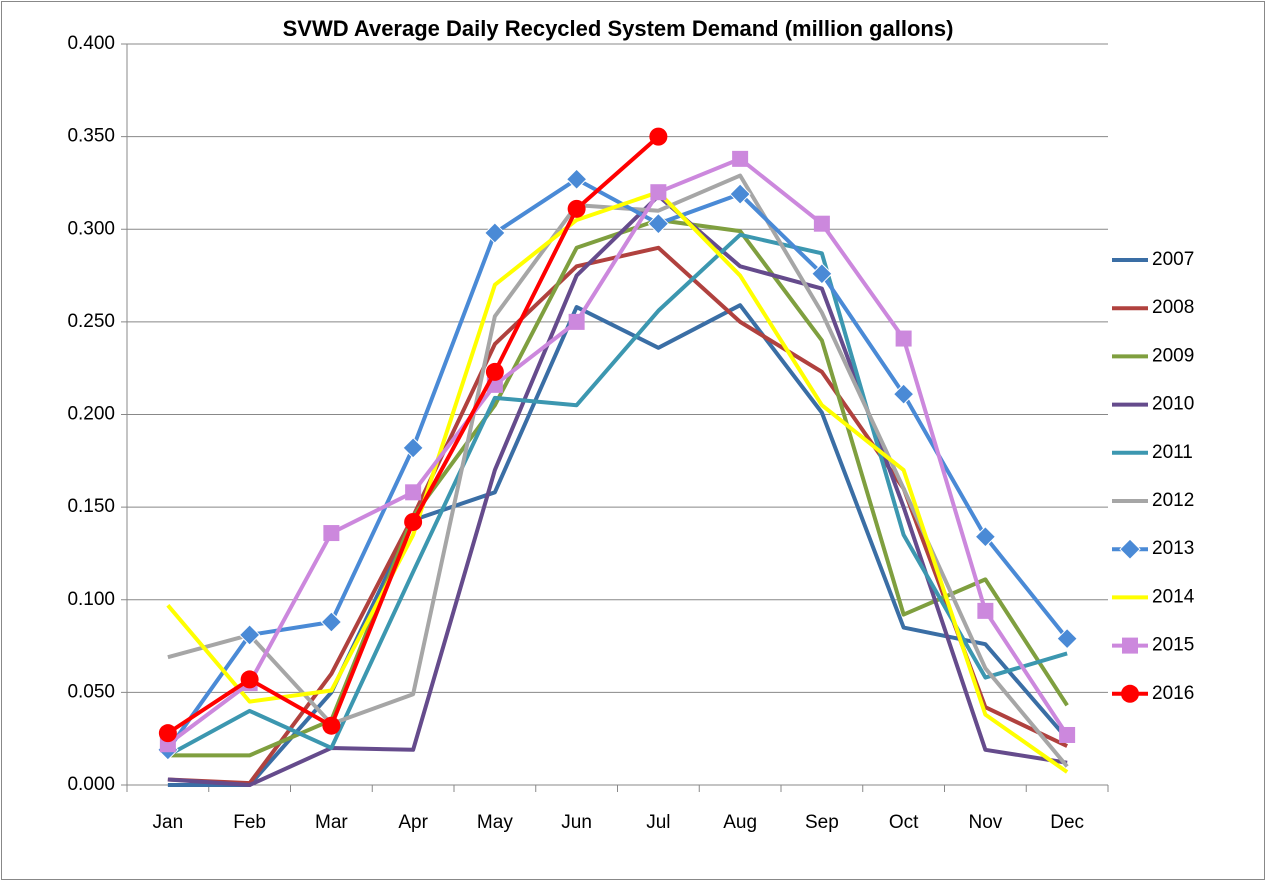  I want to click on y-tick-label: 0.200, so click(91, 414).